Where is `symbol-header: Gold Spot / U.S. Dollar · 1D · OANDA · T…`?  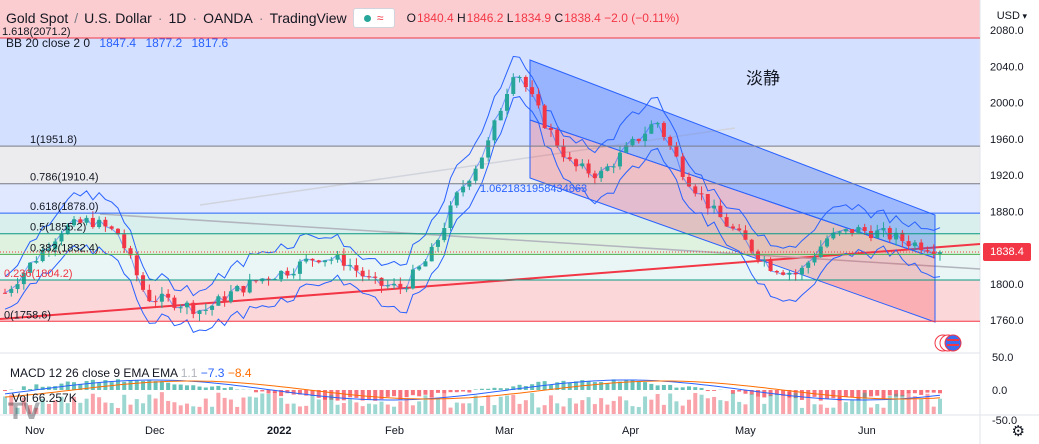 symbol-header: Gold Spot / U.S. Dollar · 1D · OANDA · T… is located at coordinates (343, 18).